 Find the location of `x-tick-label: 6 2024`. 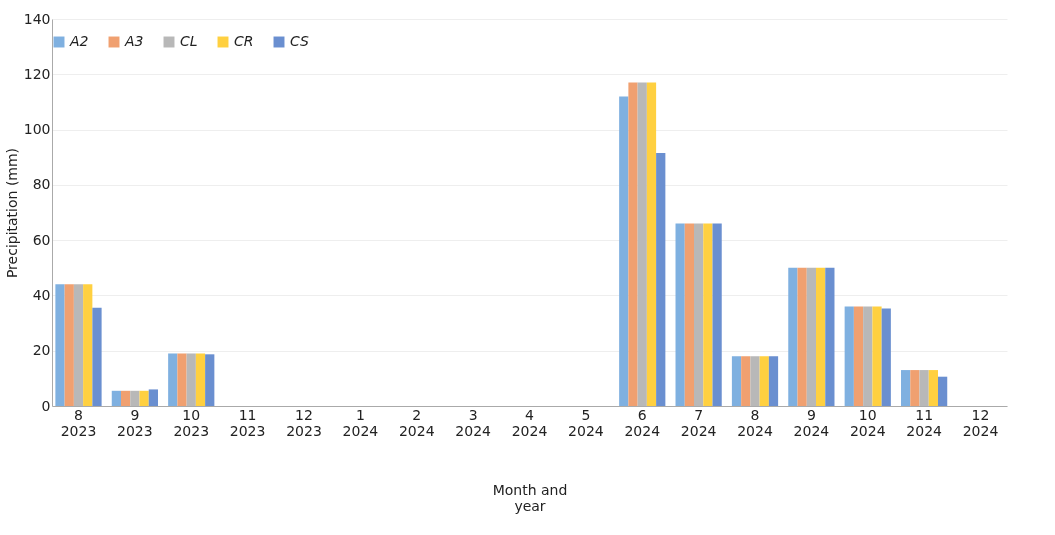

x-tick-label: 6 2024 is located at coordinates (642, 422).